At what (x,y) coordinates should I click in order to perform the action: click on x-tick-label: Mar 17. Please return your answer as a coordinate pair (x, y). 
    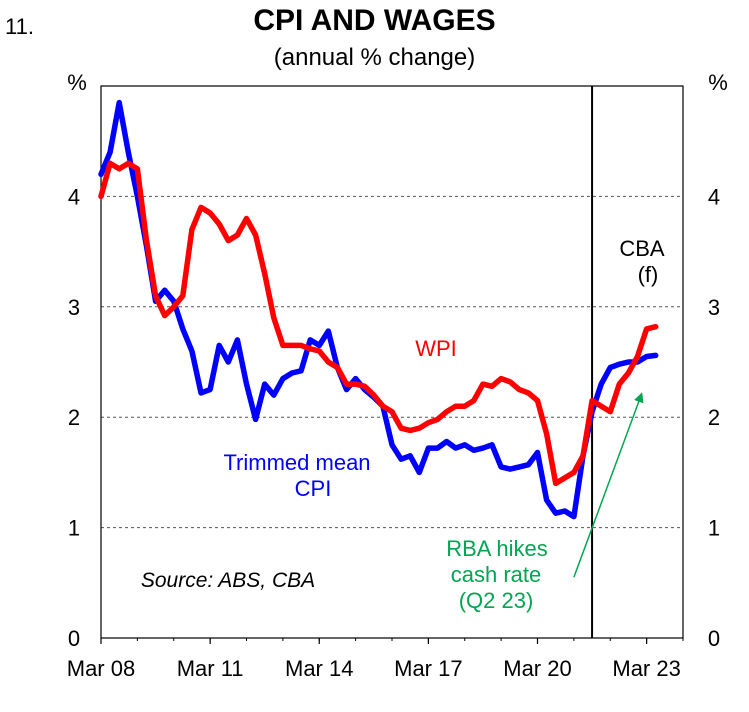
    Looking at the image, I should click on (428, 668).